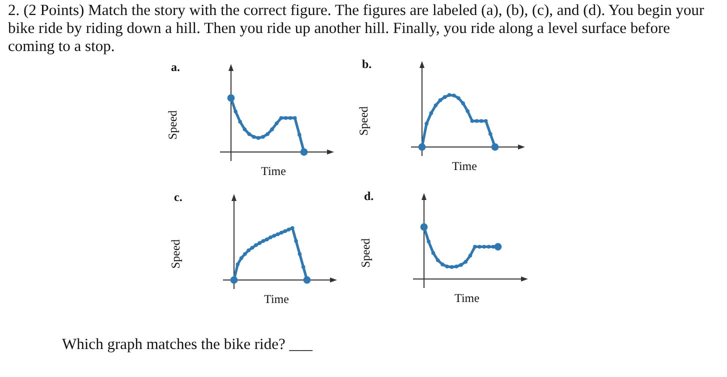  Describe the element at coordinates (187, 345) in the screenshot. I see `text: Which graph matches the bike ride? ___` at that location.